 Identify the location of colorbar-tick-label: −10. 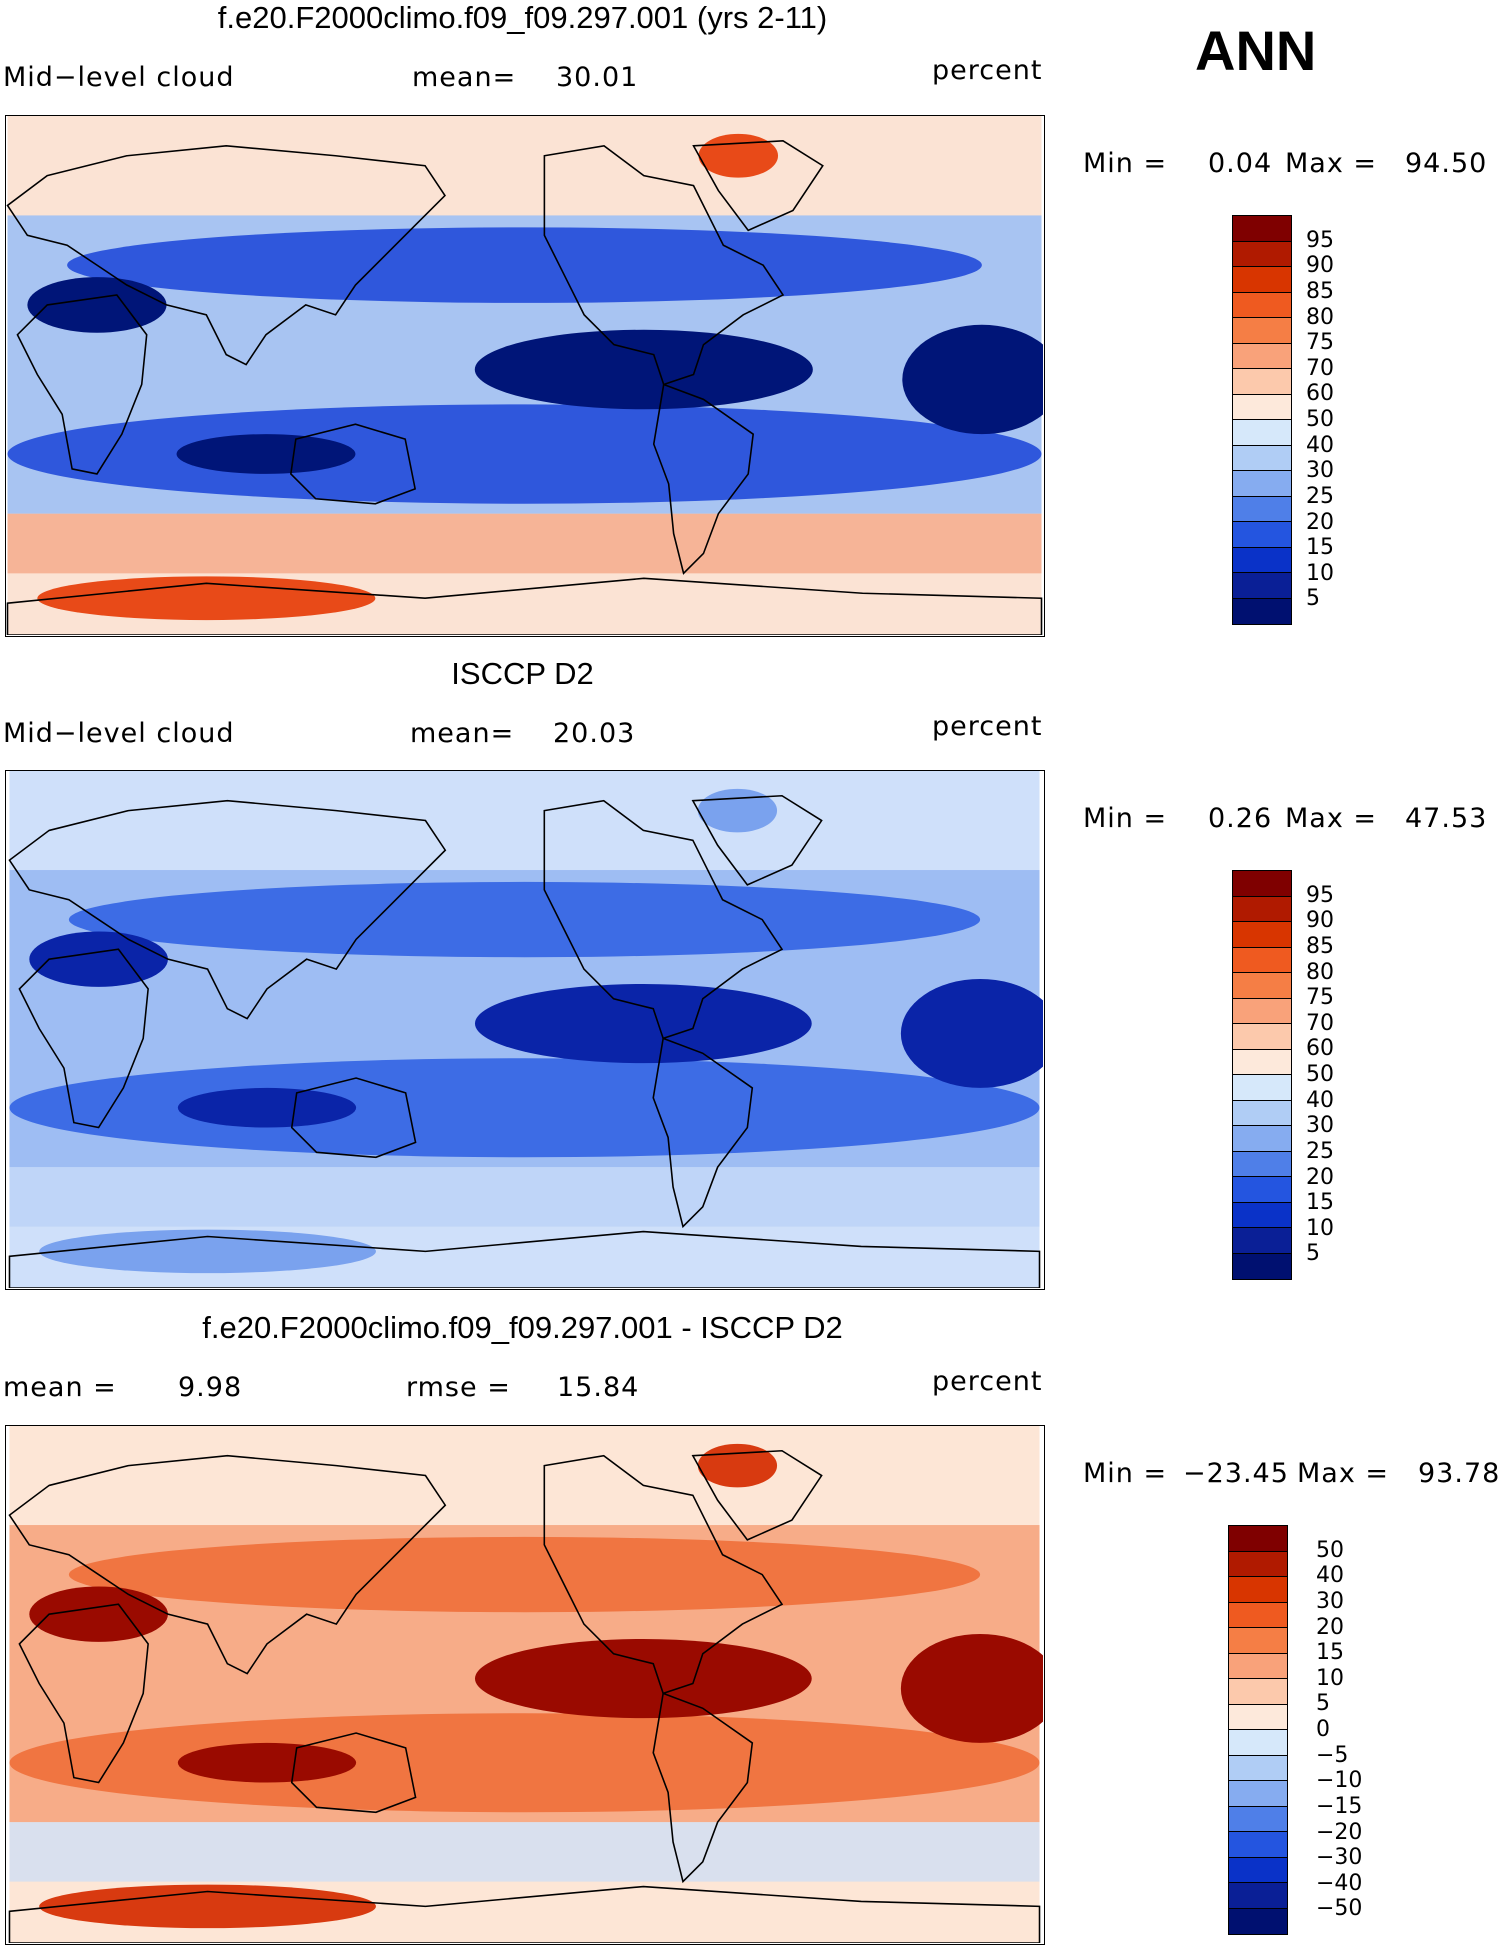
(1339, 1781).